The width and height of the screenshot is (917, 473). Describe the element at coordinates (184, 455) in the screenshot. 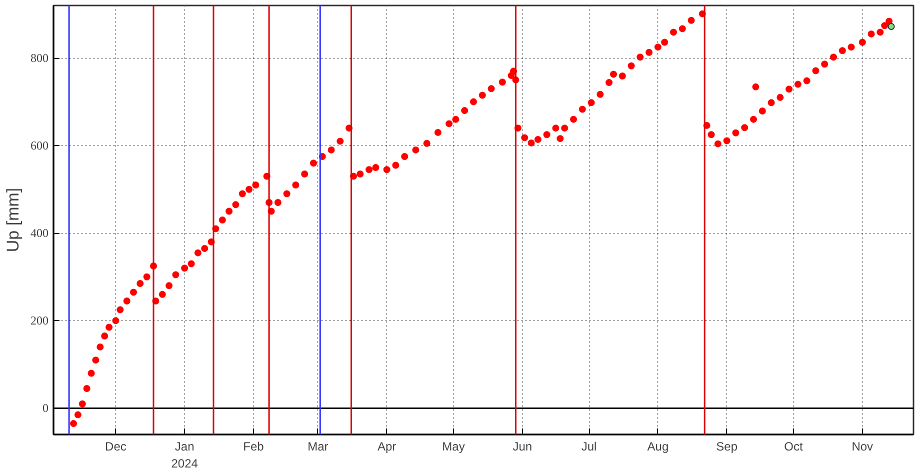

I see `x-tick-label: Jan 2024` at that location.